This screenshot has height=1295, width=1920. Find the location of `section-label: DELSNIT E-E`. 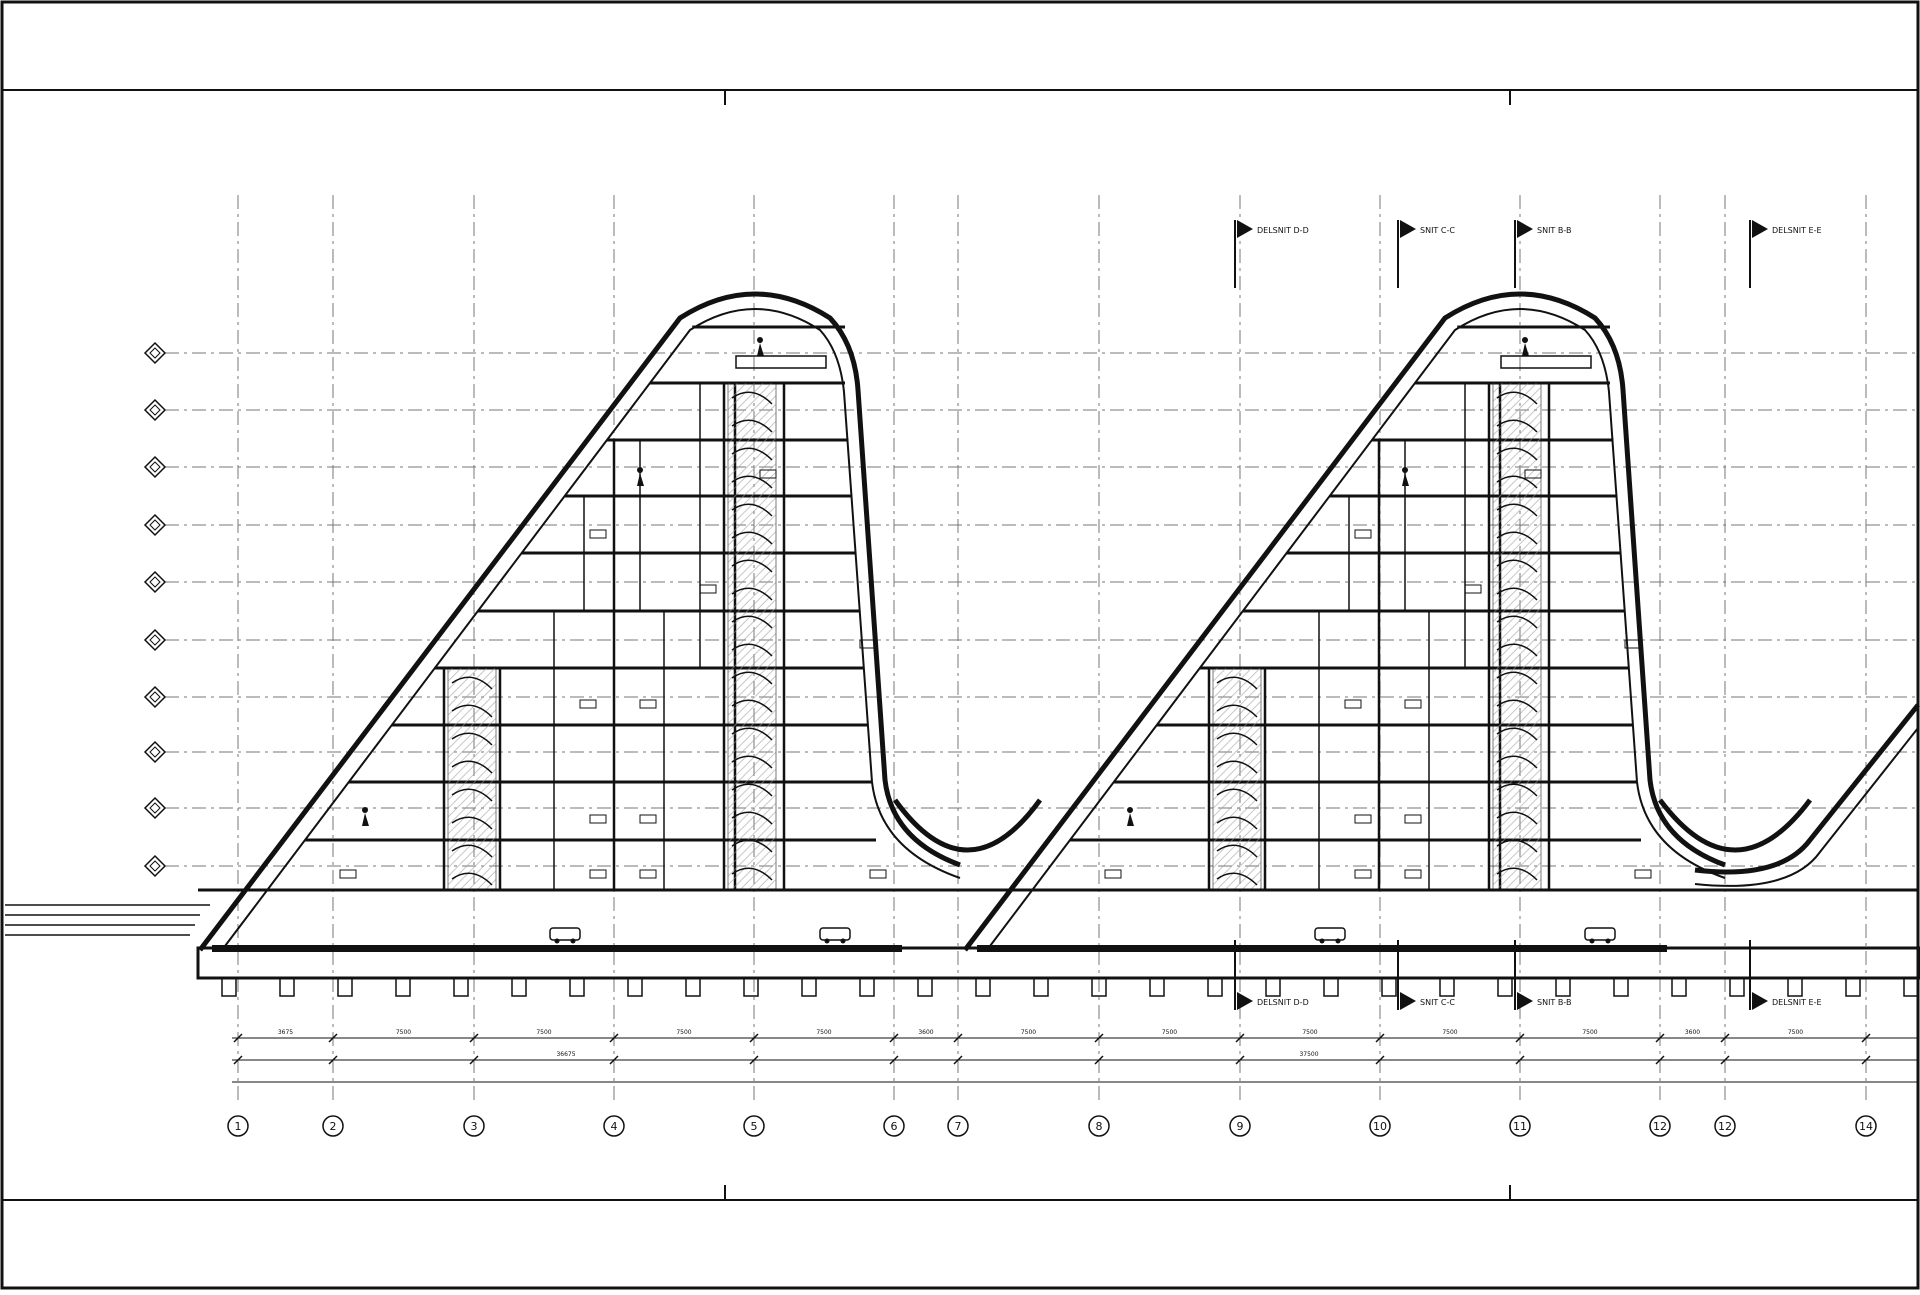

section-label: DELSNIT E-E is located at coordinates (1797, 230).